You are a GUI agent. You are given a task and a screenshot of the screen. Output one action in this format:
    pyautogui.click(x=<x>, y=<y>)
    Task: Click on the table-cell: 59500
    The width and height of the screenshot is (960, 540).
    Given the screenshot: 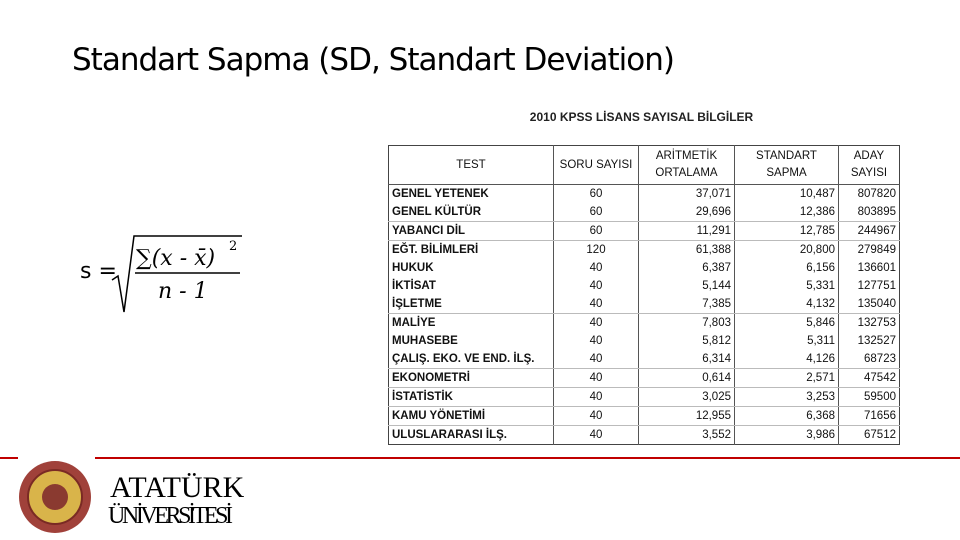 What is the action you would take?
    pyautogui.click(x=869, y=397)
    